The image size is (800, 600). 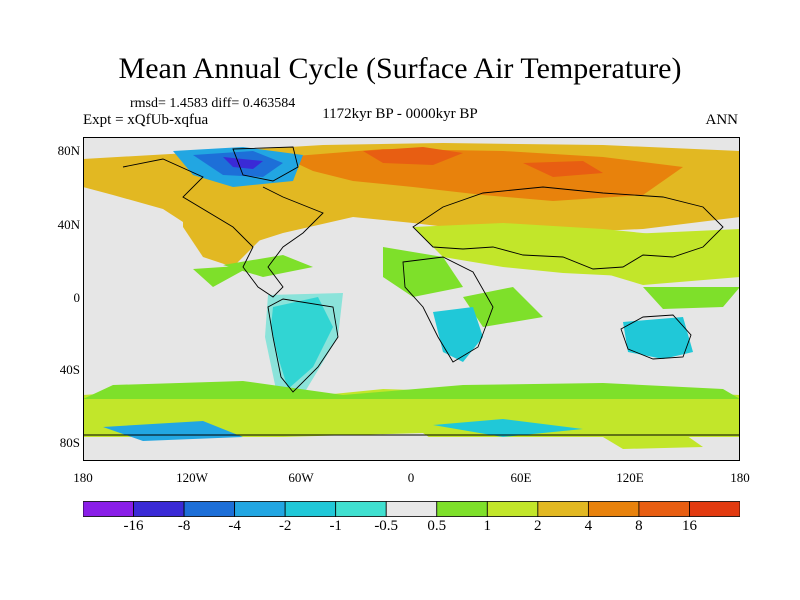 What do you see at coordinates (437, 526) in the screenshot?
I see `colorbar-label: 0.5` at bounding box center [437, 526].